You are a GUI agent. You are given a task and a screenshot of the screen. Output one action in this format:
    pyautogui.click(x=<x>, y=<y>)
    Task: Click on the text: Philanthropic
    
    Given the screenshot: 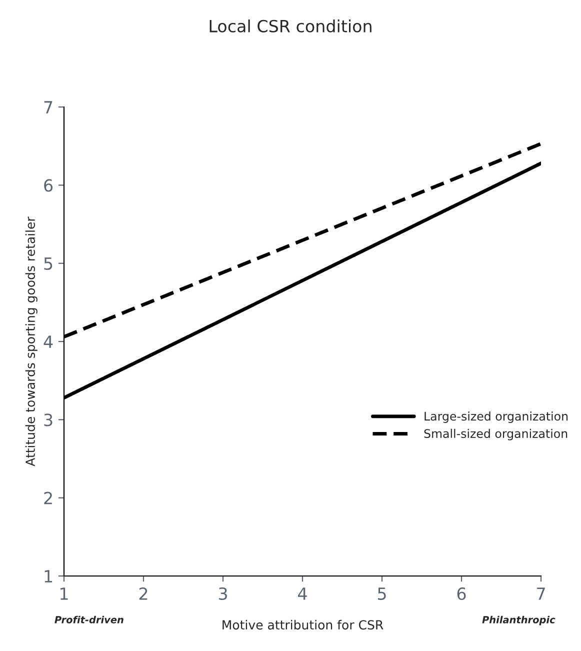 What is the action you would take?
    pyautogui.click(x=519, y=621)
    